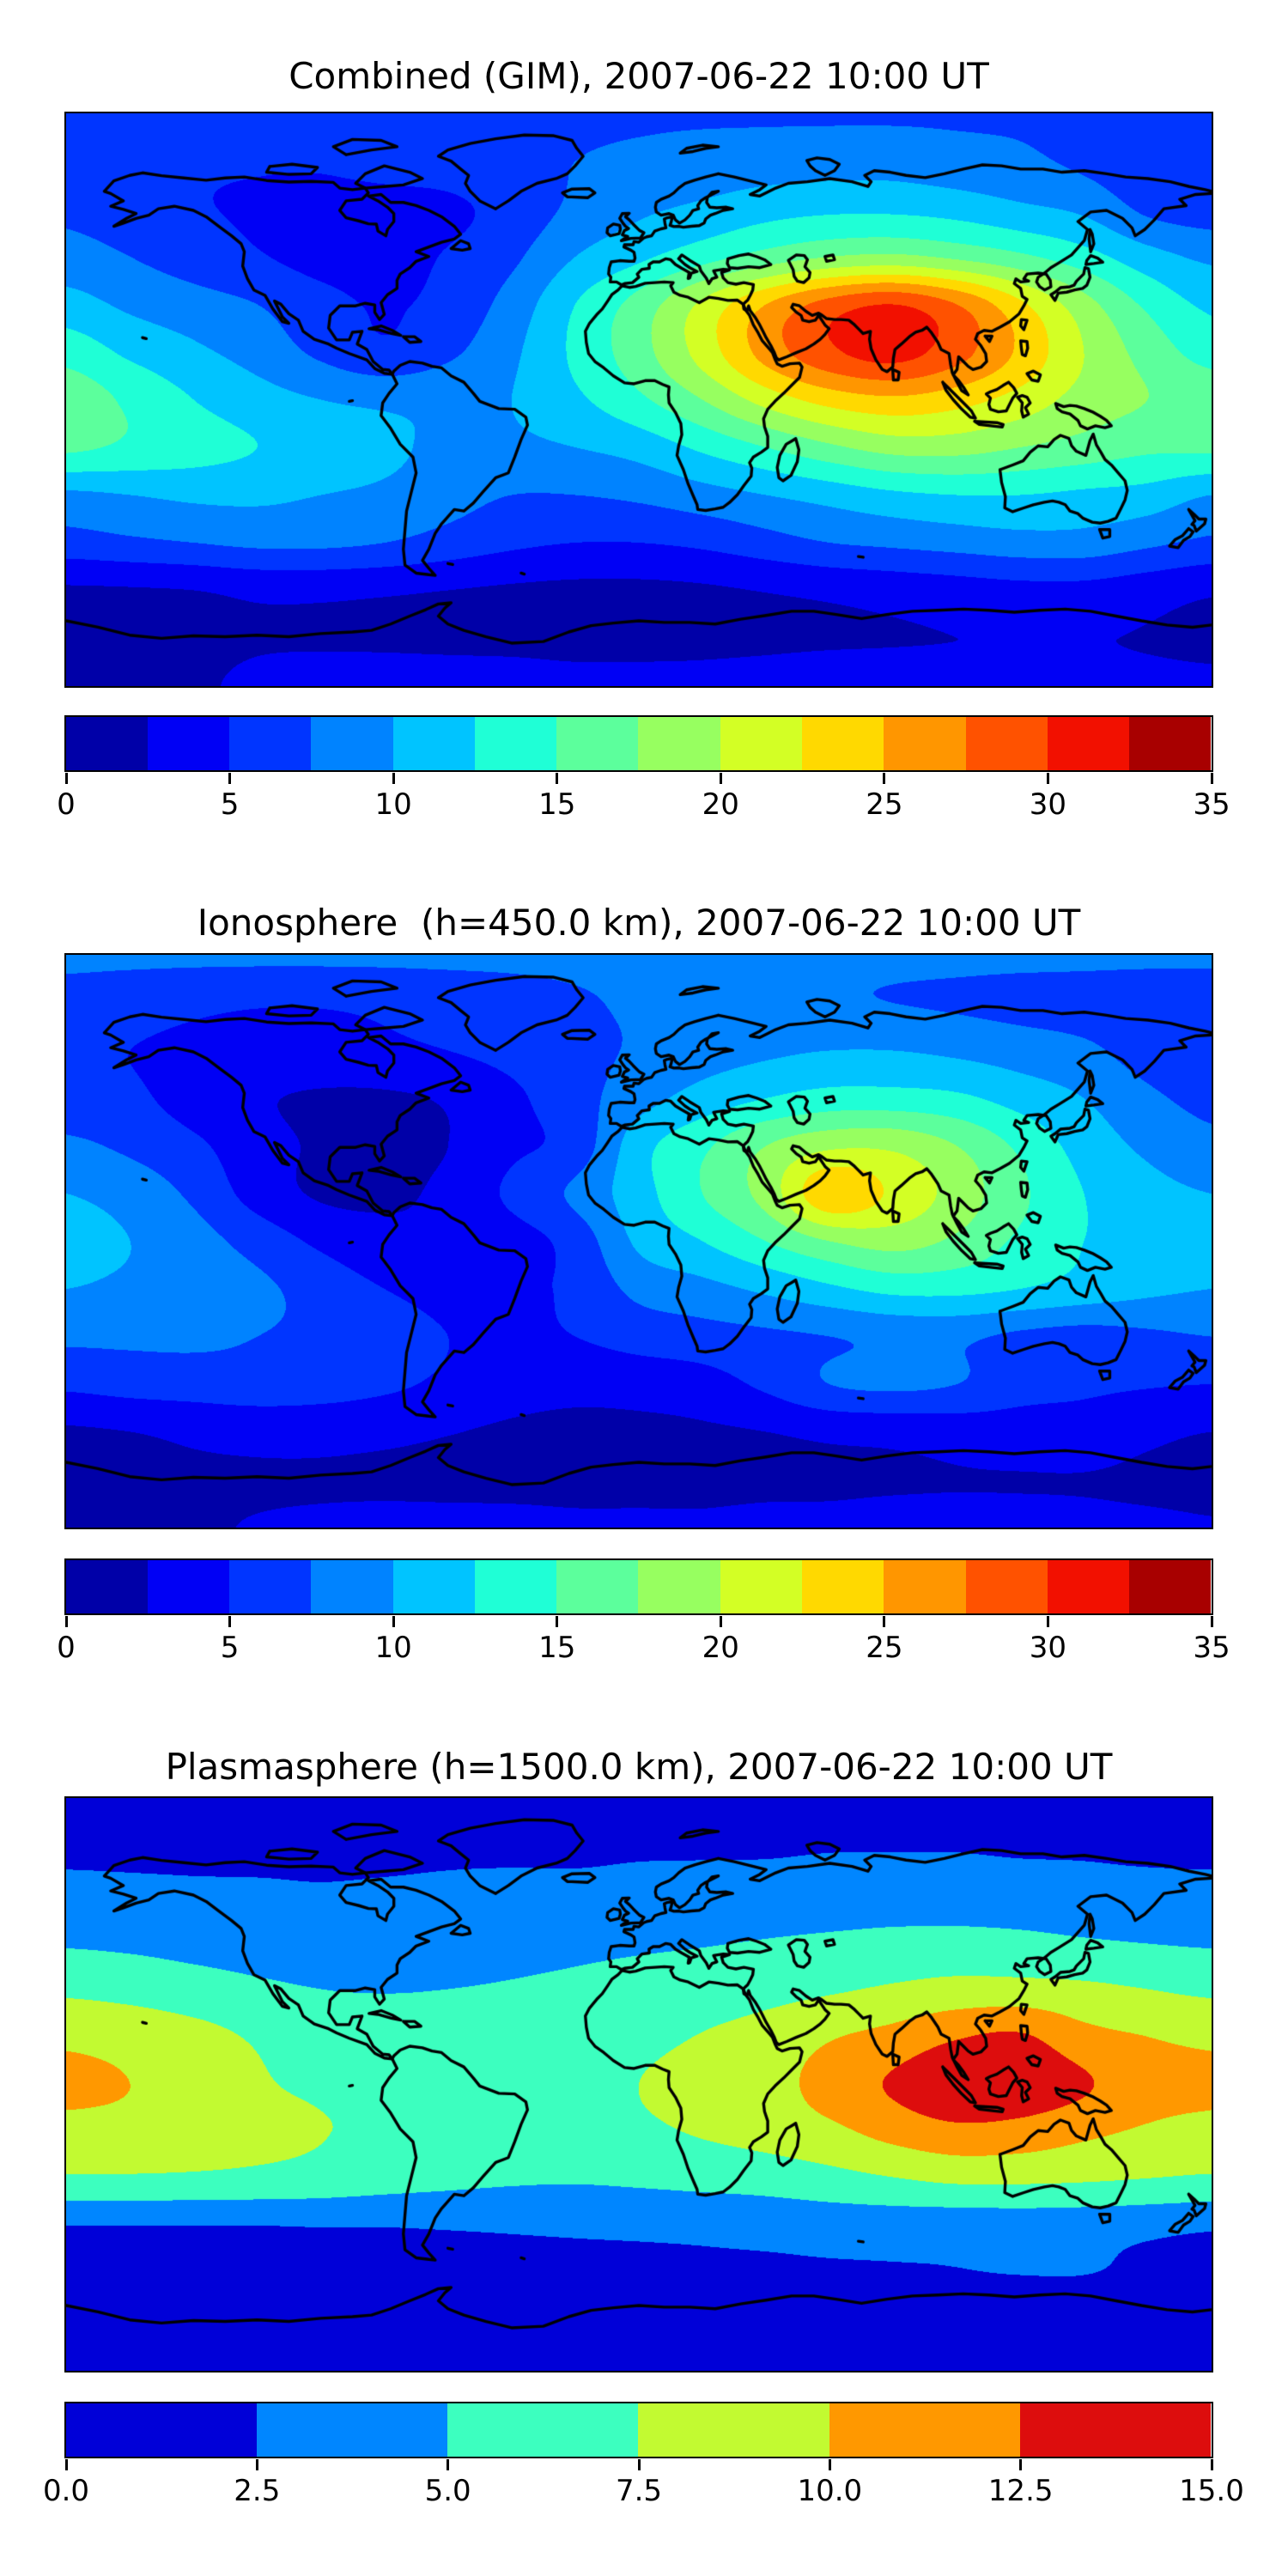 Image resolution: width=1288 pixels, height=2576 pixels. Describe the element at coordinates (643, 804) in the screenshot. I see `colorbar-labels-combined: 0 5 10 15 20 25 30 35` at that location.